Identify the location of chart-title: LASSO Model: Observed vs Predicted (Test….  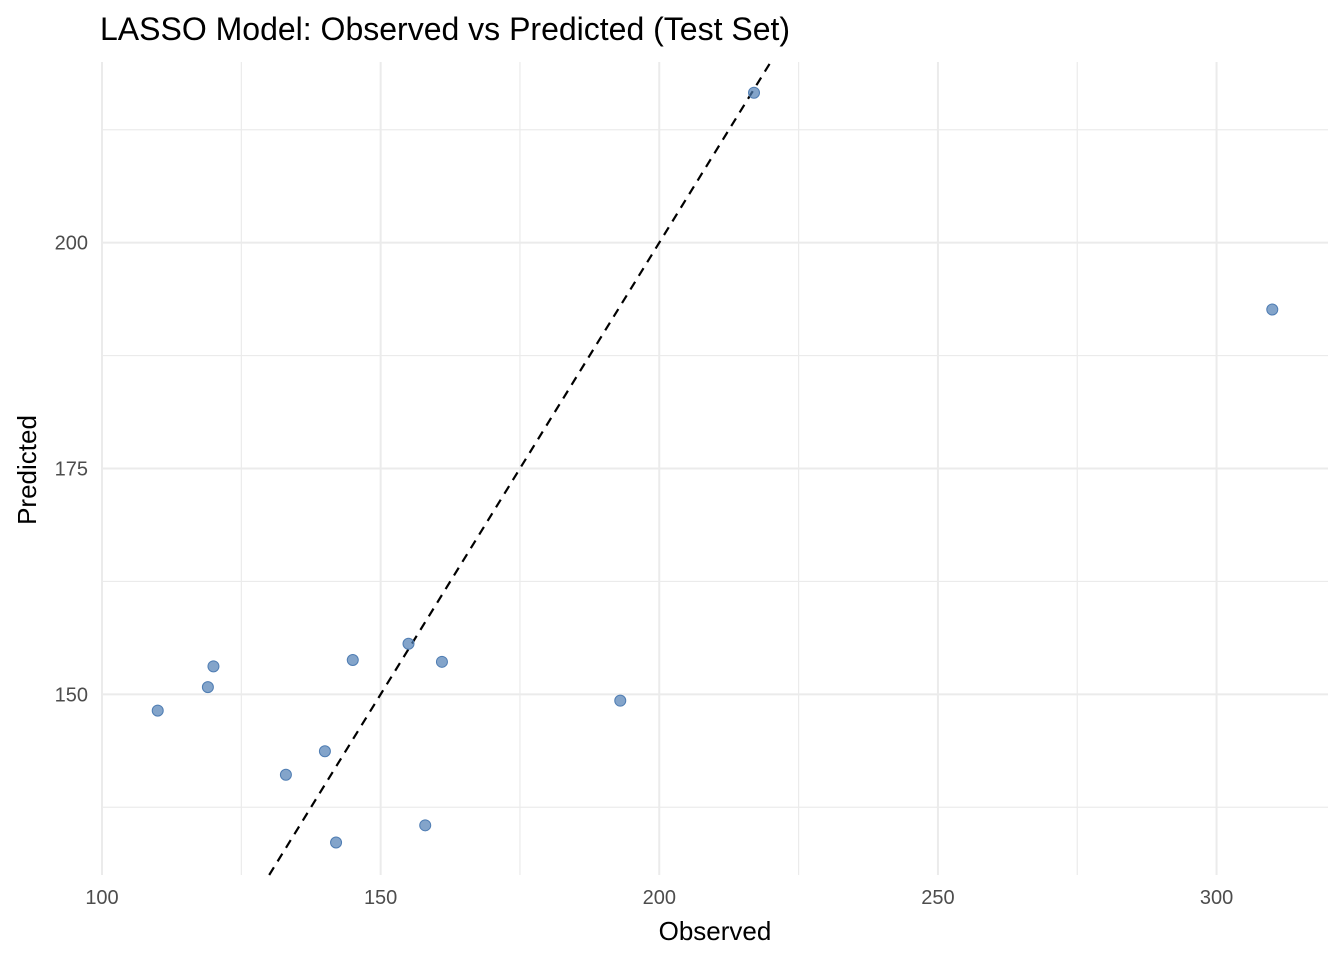
(445, 29).